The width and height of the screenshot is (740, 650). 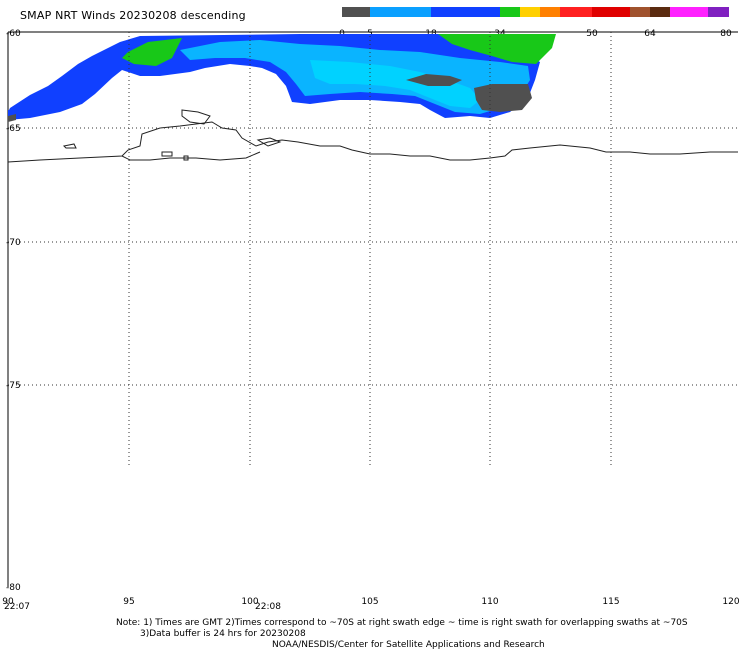 I want to click on lon-label-115: 115, so click(x=610, y=602).